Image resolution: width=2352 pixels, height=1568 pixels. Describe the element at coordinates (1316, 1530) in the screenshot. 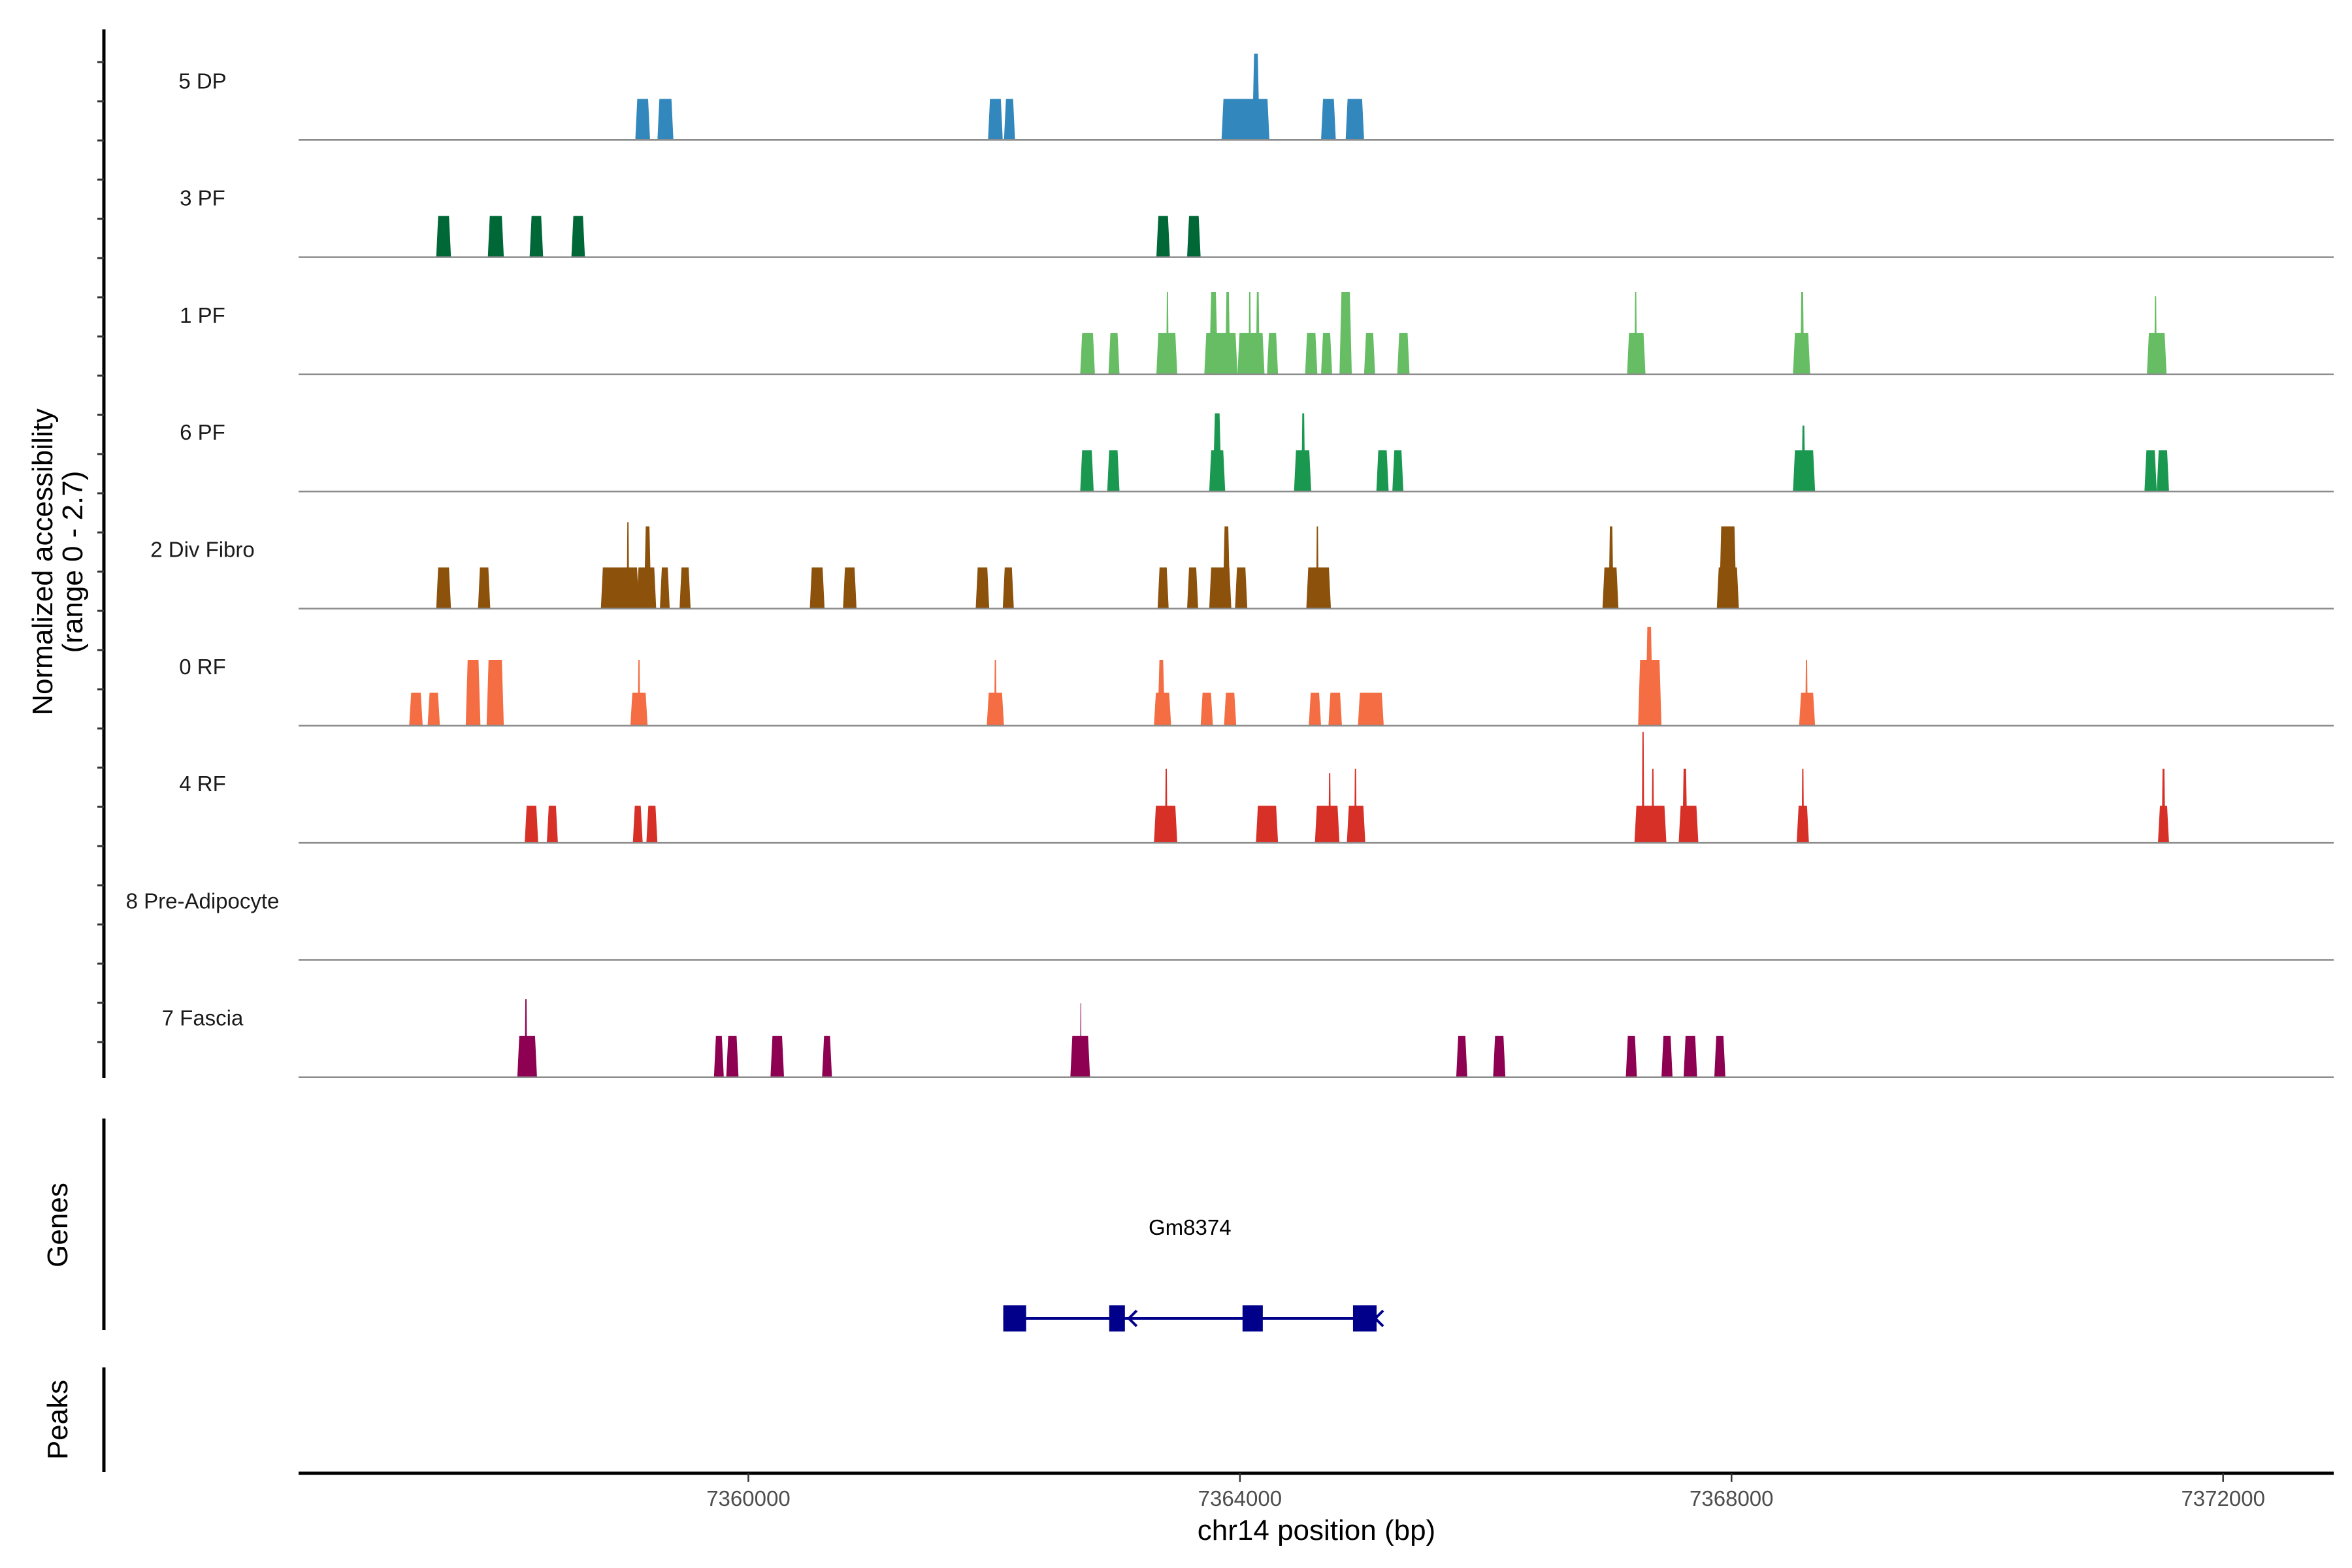

I see `x-axis-title: chr14 position (bp)` at that location.